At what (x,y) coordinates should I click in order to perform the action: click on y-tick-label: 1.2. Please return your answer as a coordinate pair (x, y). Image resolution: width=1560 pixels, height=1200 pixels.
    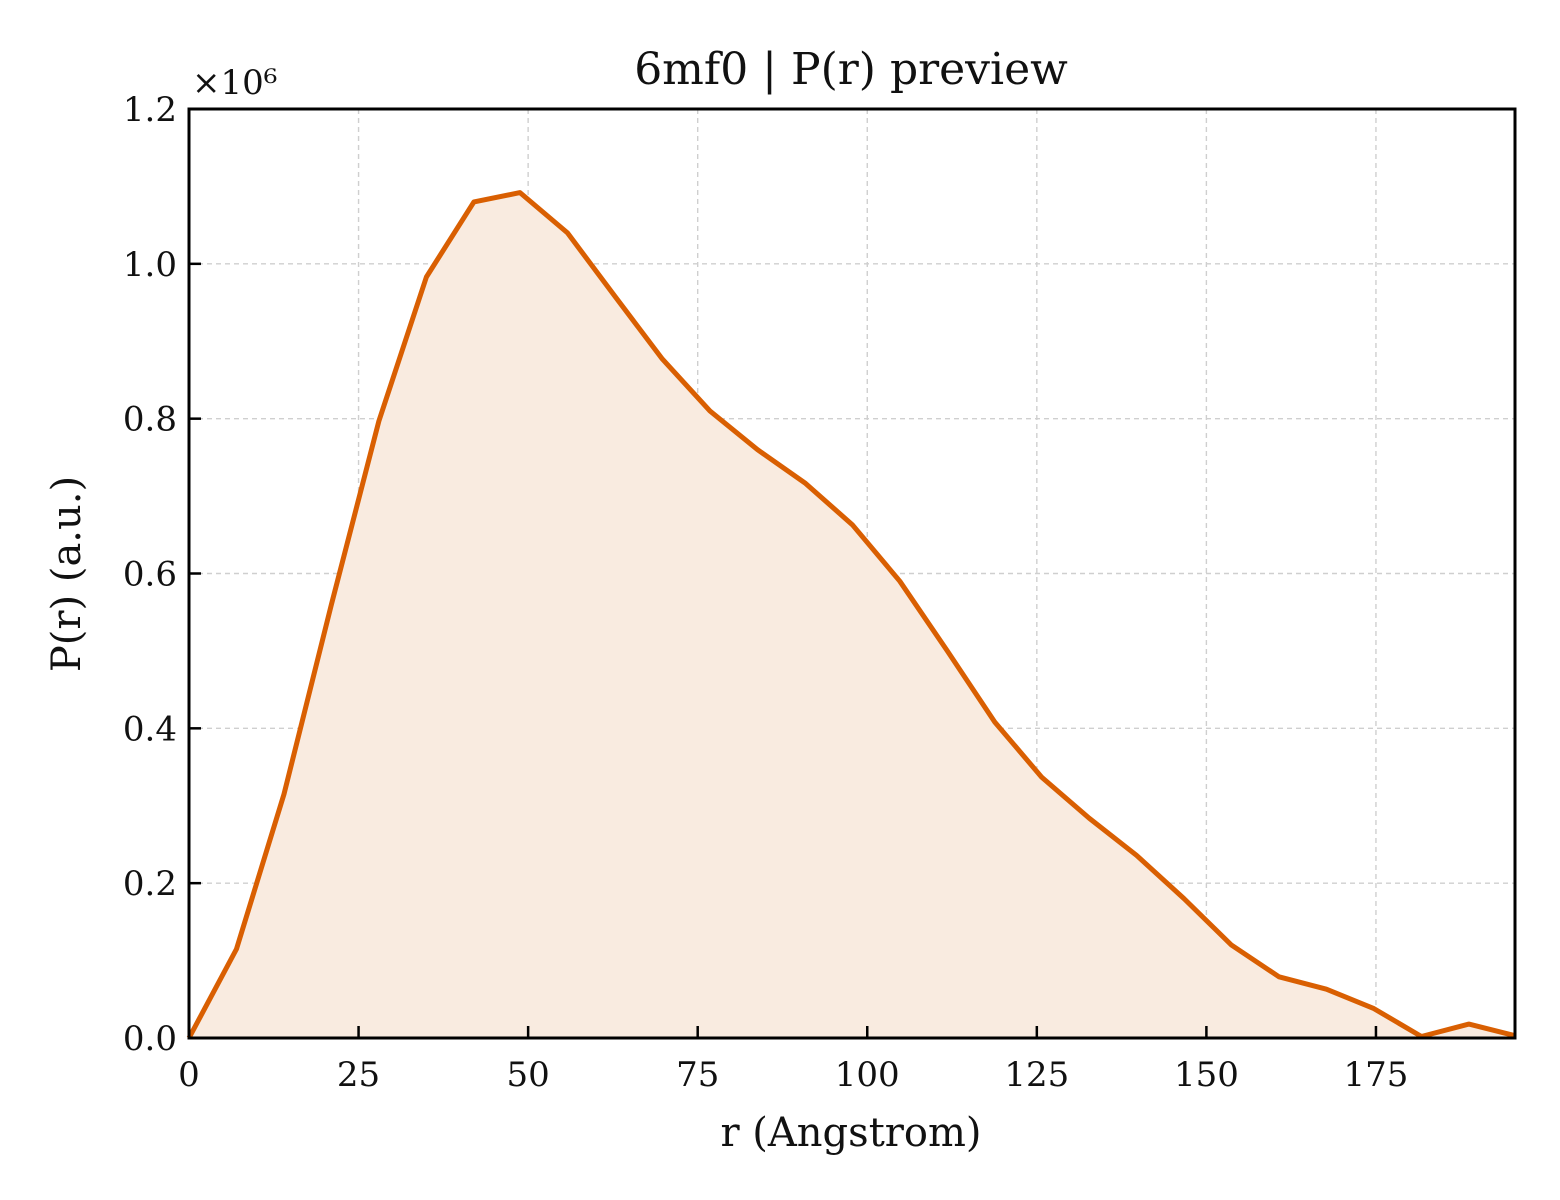
    Looking at the image, I should click on (150, 110).